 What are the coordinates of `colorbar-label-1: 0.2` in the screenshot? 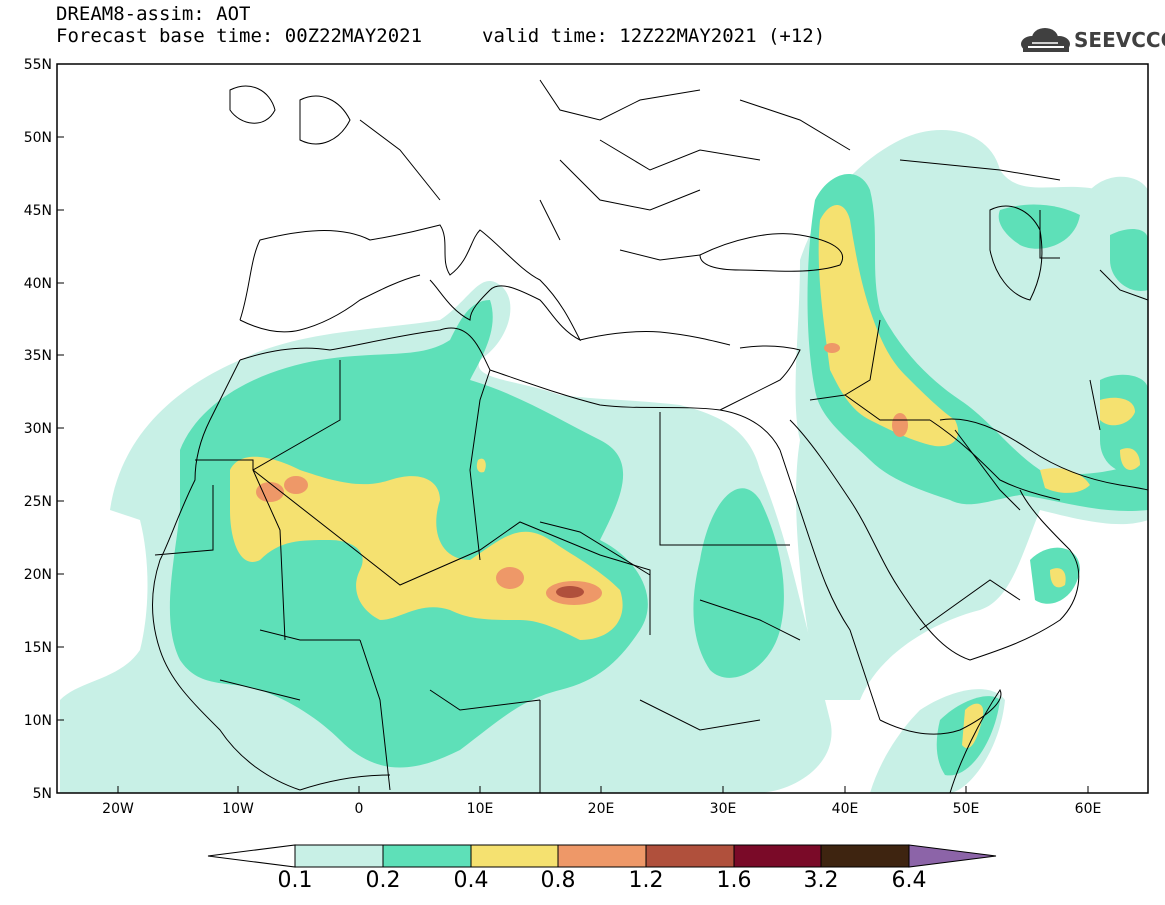 It's located at (383, 880).